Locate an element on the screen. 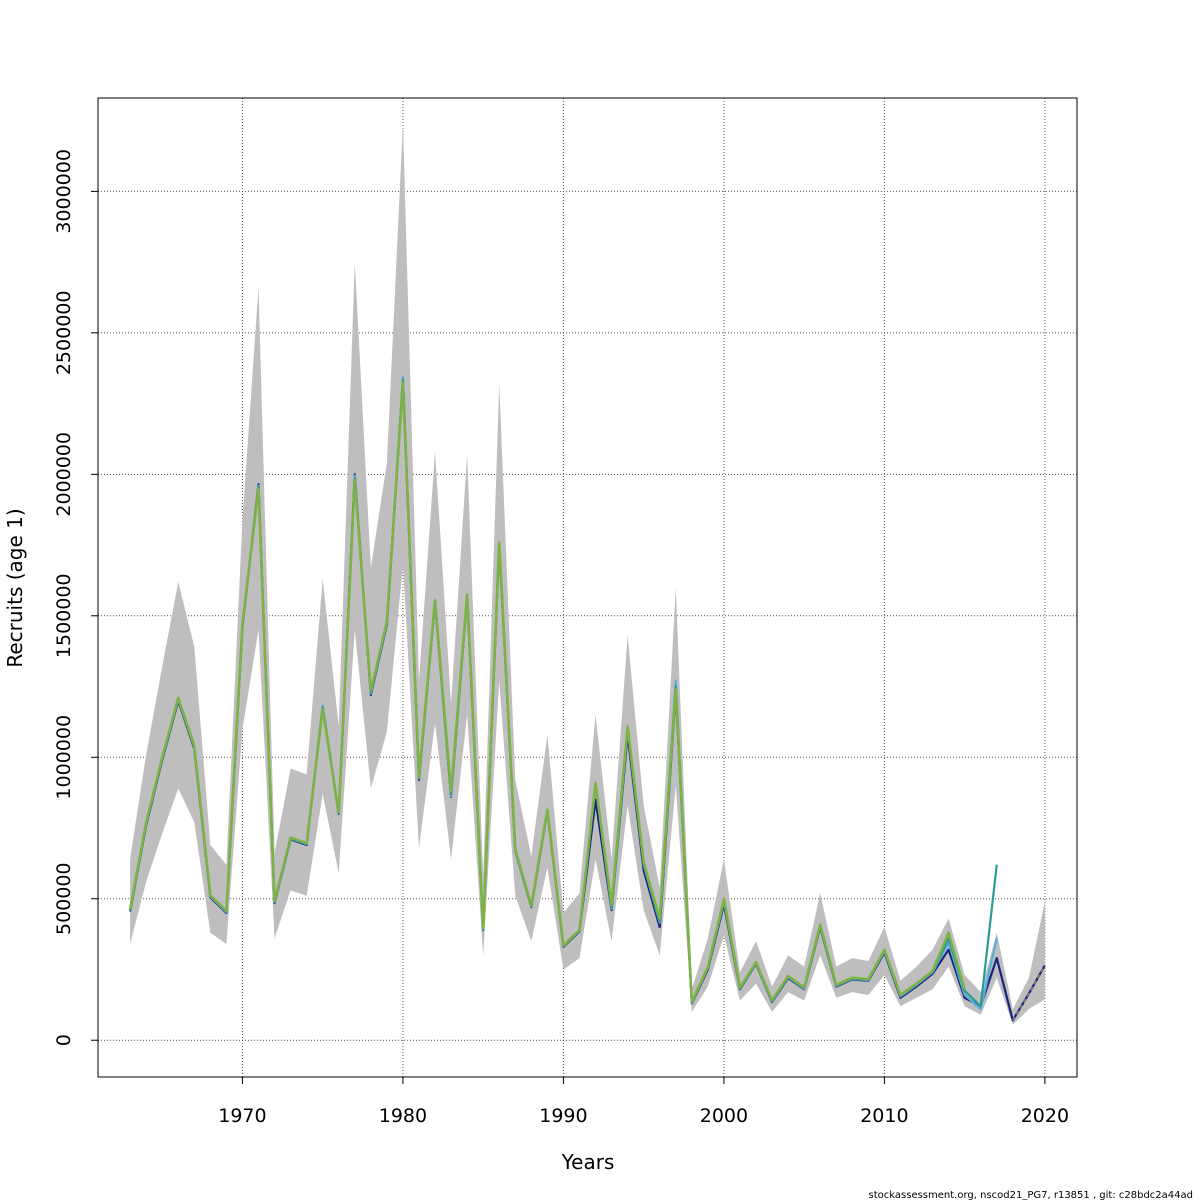 The width and height of the screenshot is (1200, 1204). x-tick-label: 2010 is located at coordinates (884, 1116).